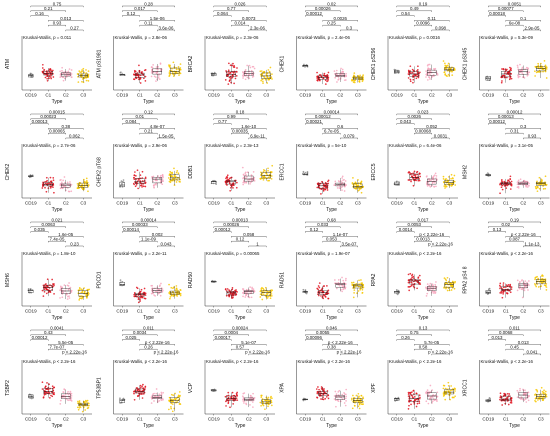 The width and height of the screenshot is (550, 436). What do you see at coordinates (331, 102) in the screenshot?
I see `x-axis-label: Type` at bounding box center [331, 102].